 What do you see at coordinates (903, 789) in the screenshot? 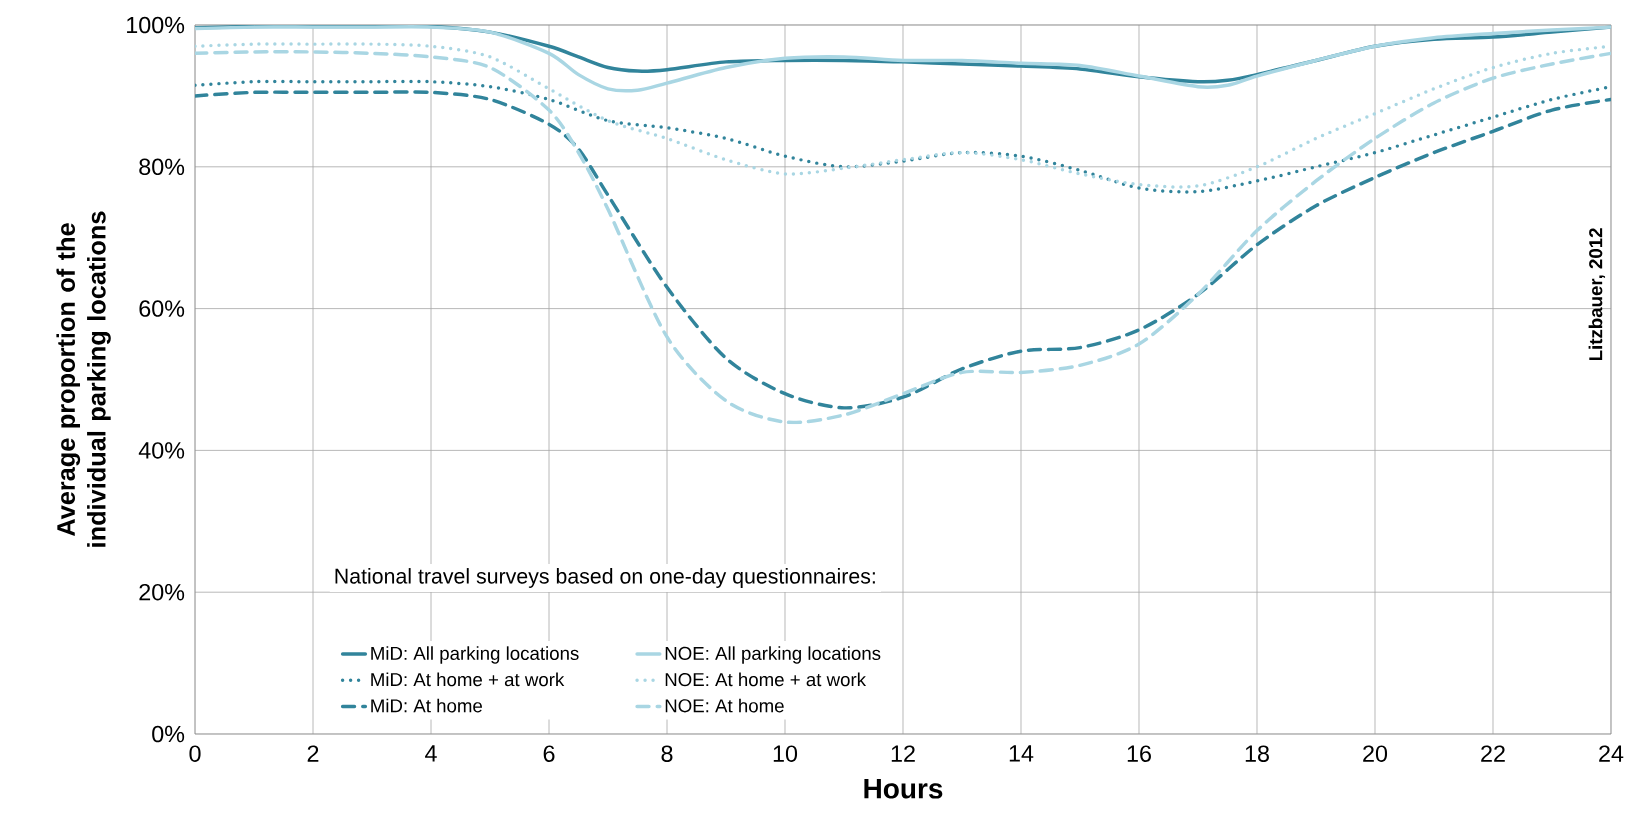
I see `x-axis-title: Hours` at bounding box center [903, 789].